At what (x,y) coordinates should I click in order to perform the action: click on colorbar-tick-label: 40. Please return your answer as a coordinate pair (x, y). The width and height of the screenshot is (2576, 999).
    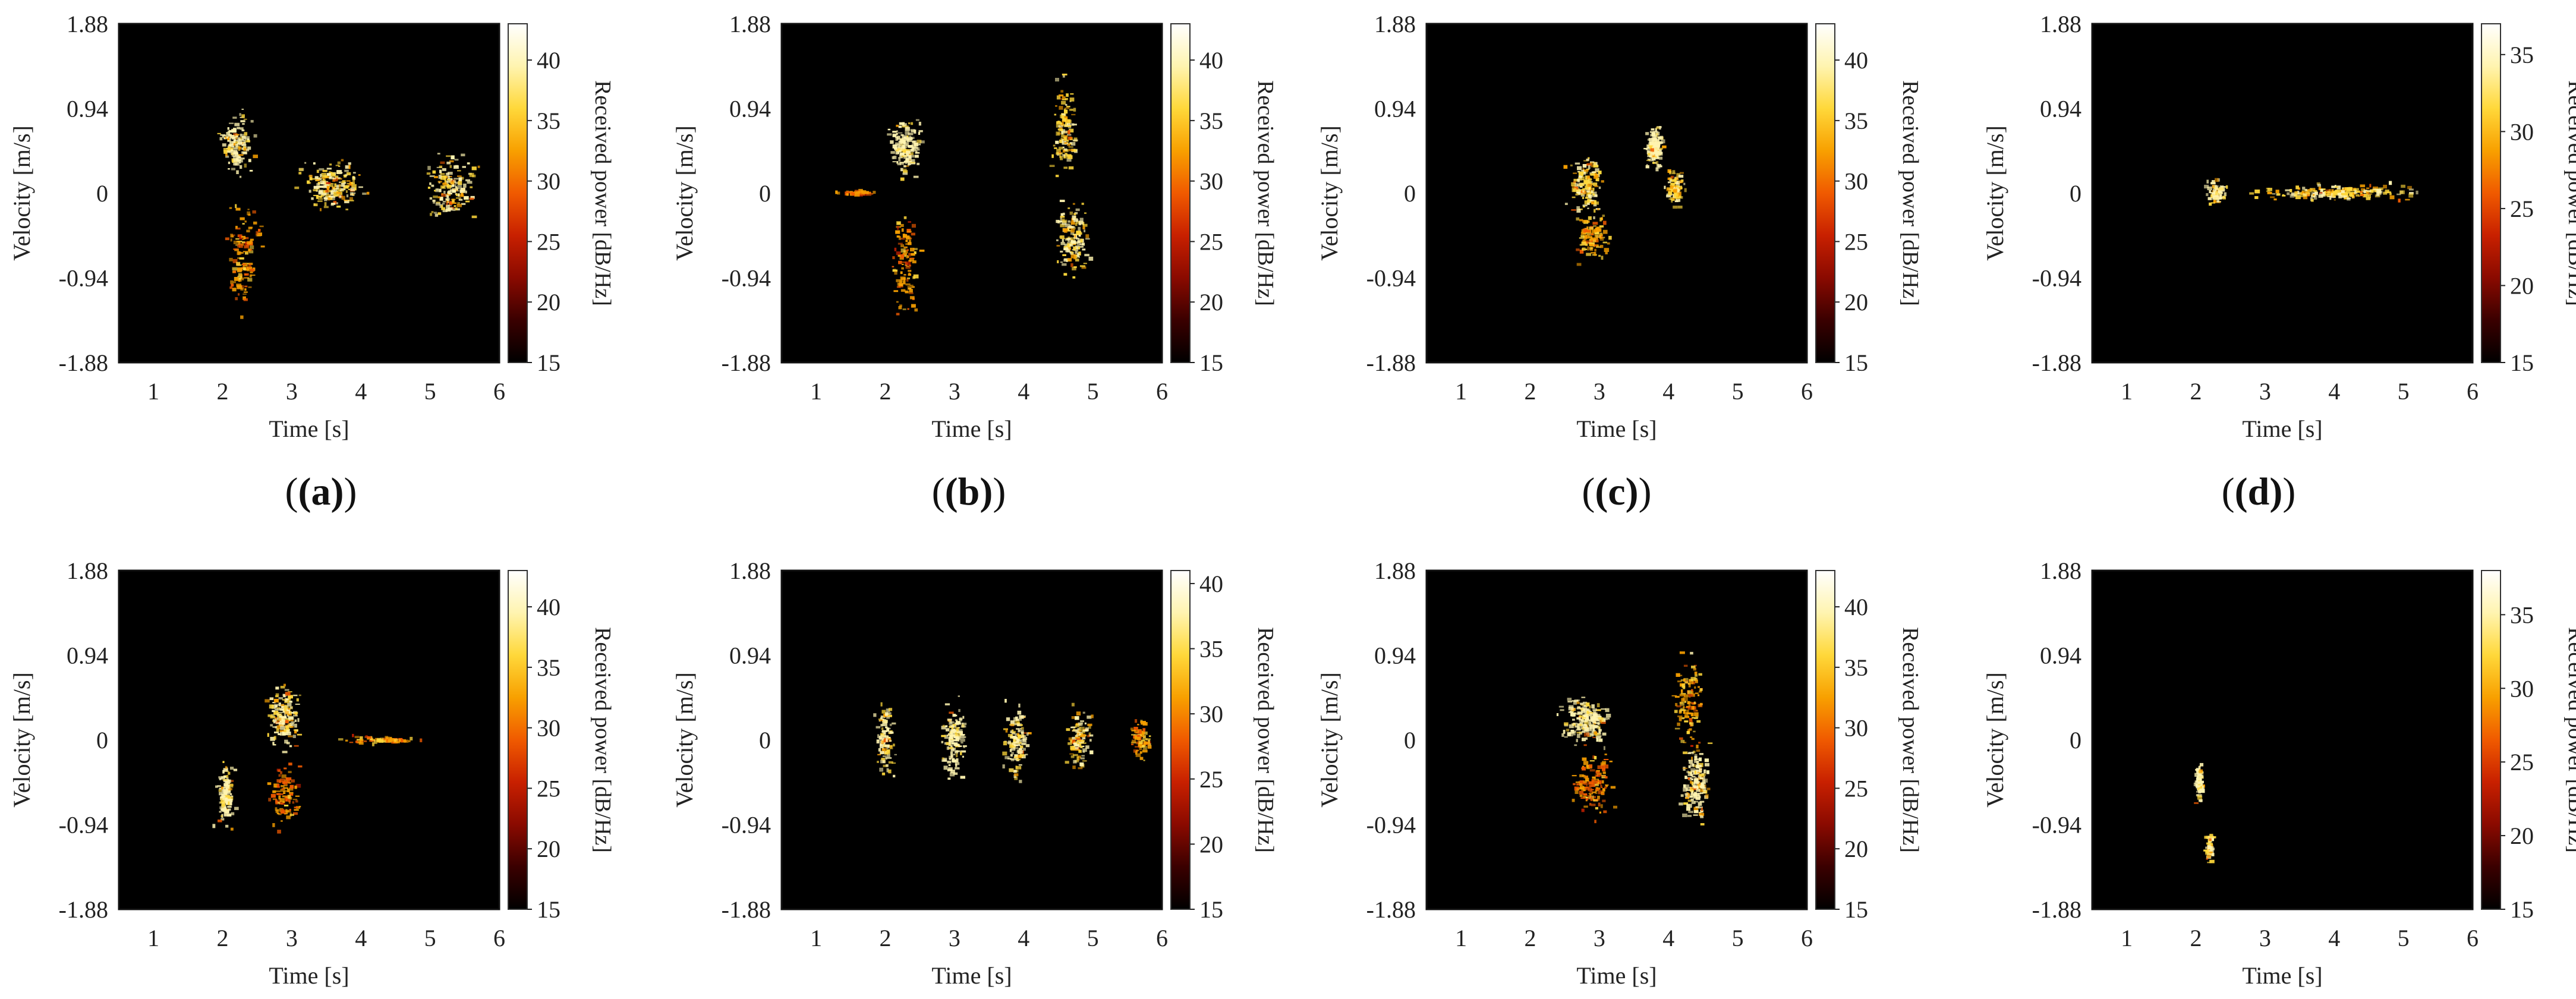
    Looking at the image, I should click on (1856, 60).